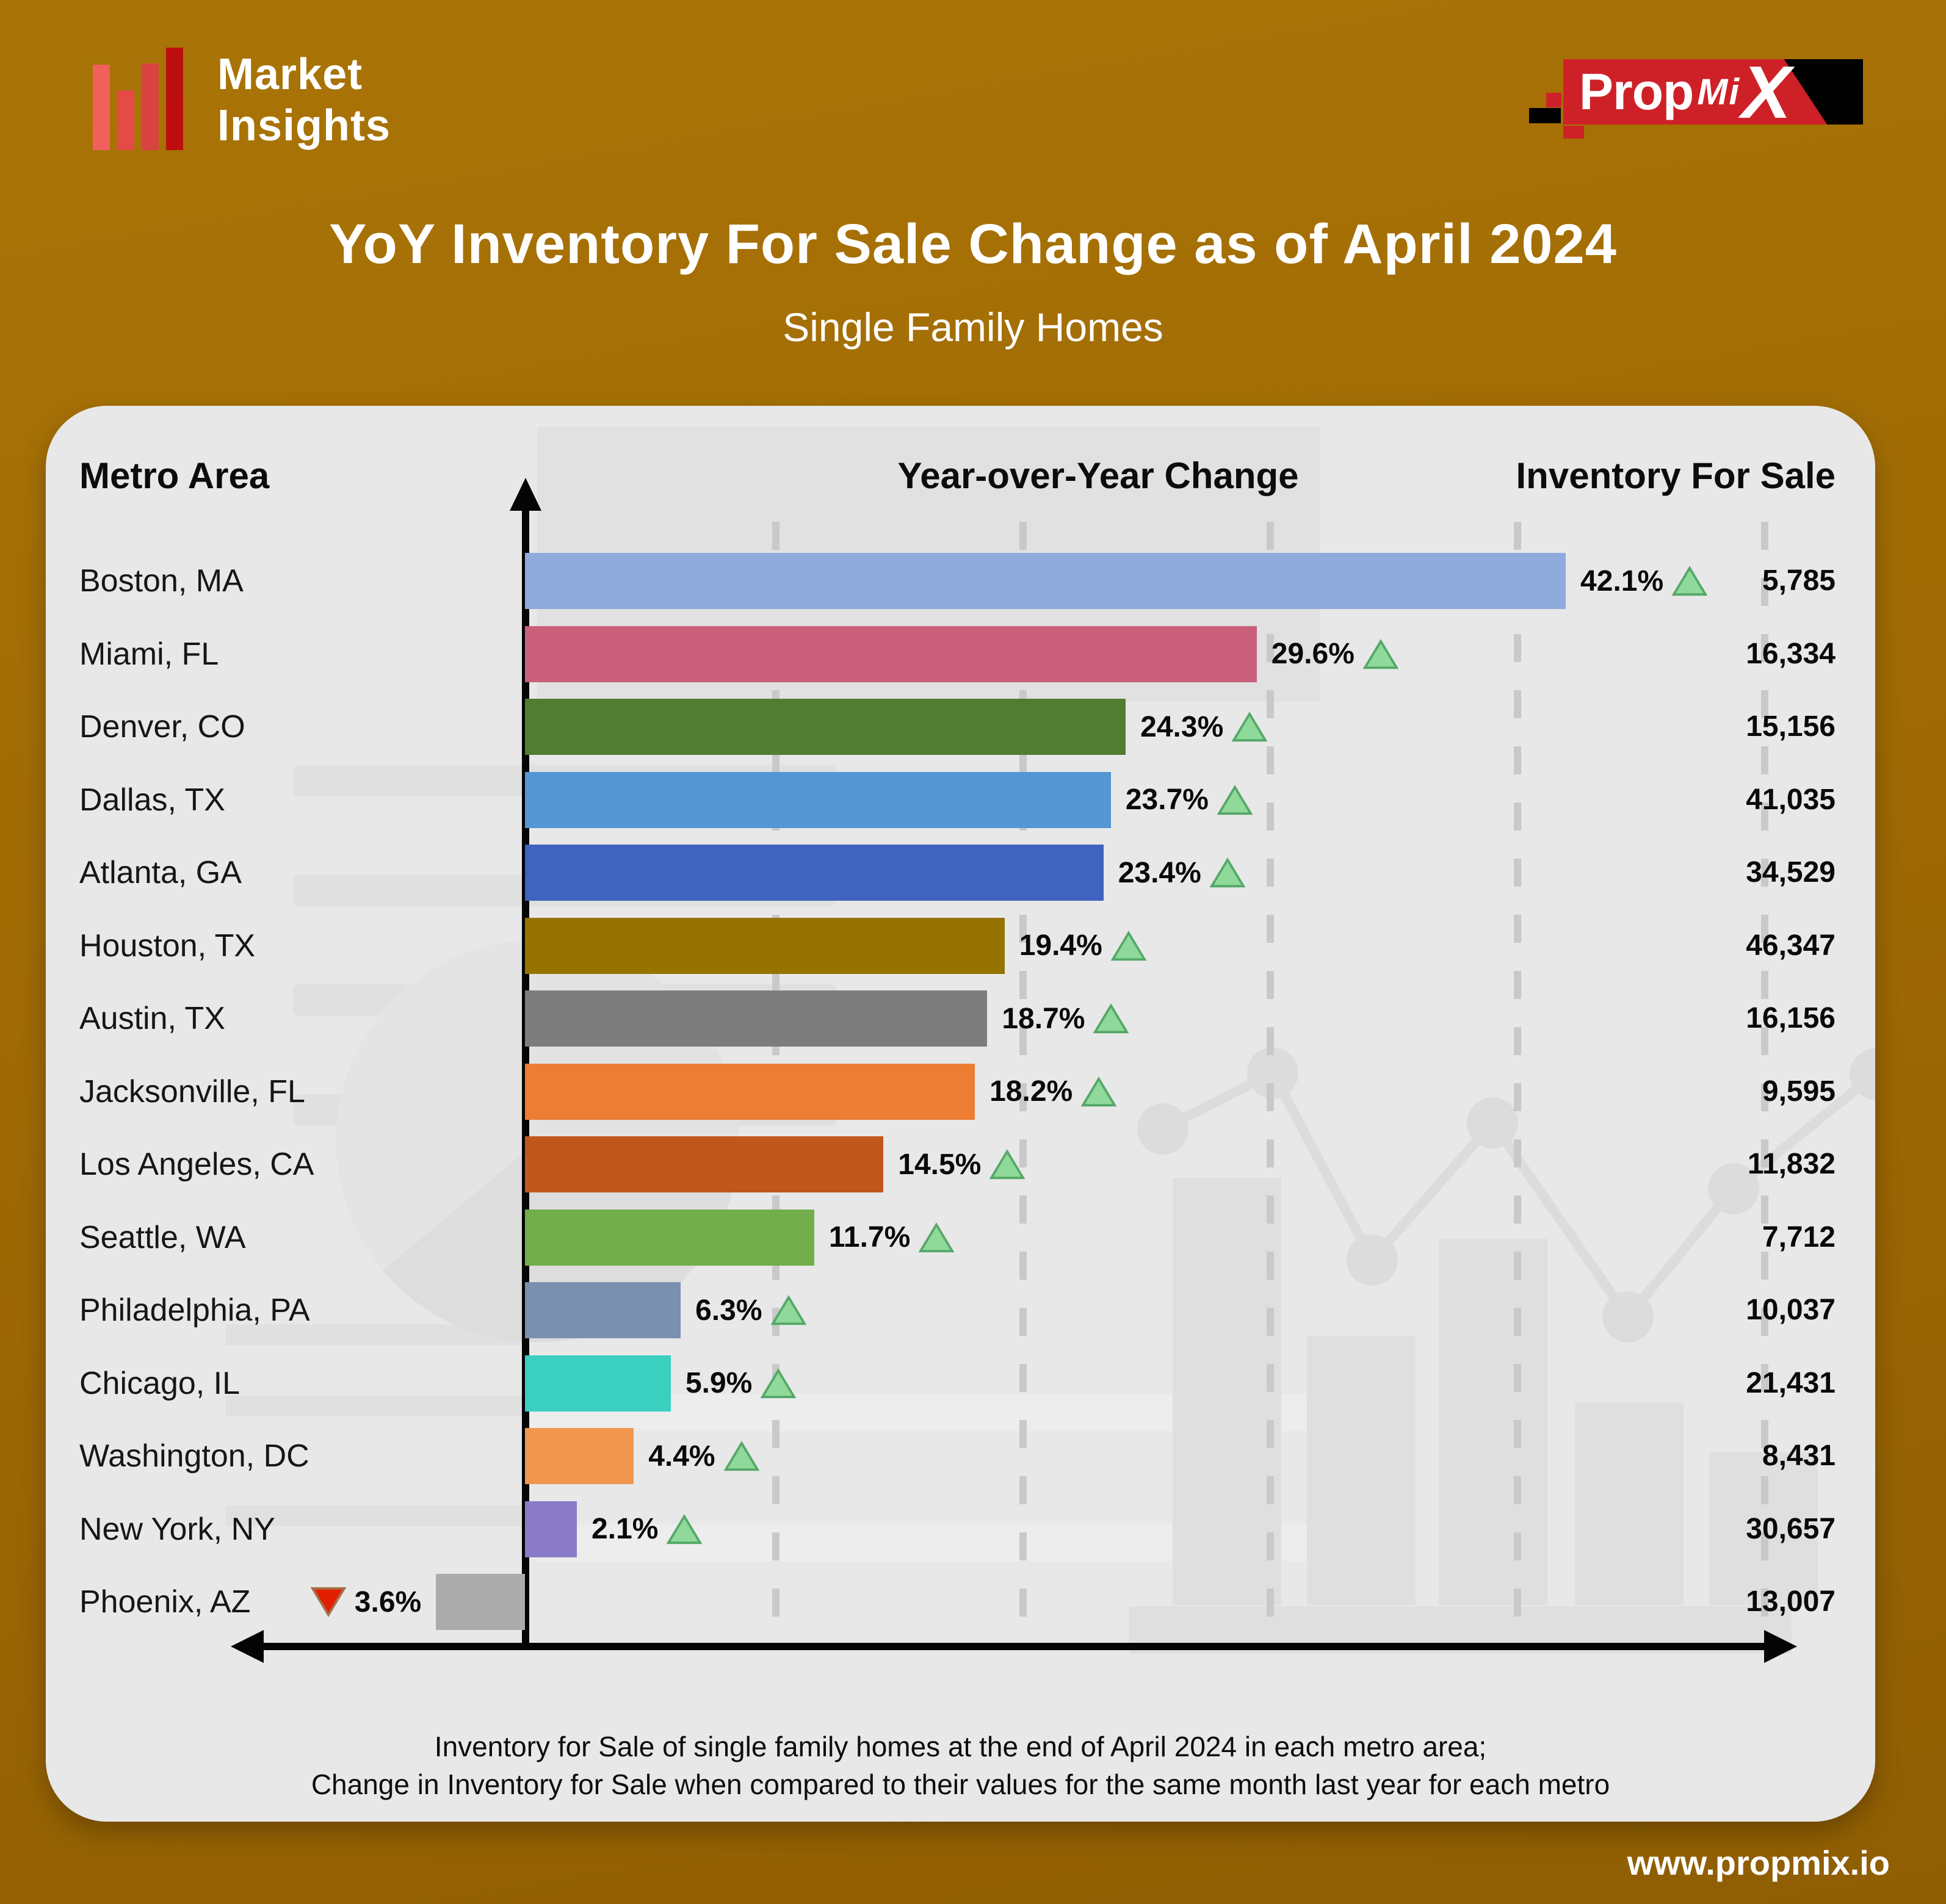  I want to click on metro-row: Miami, FL 29.6% 16,334, so click(960, 654).